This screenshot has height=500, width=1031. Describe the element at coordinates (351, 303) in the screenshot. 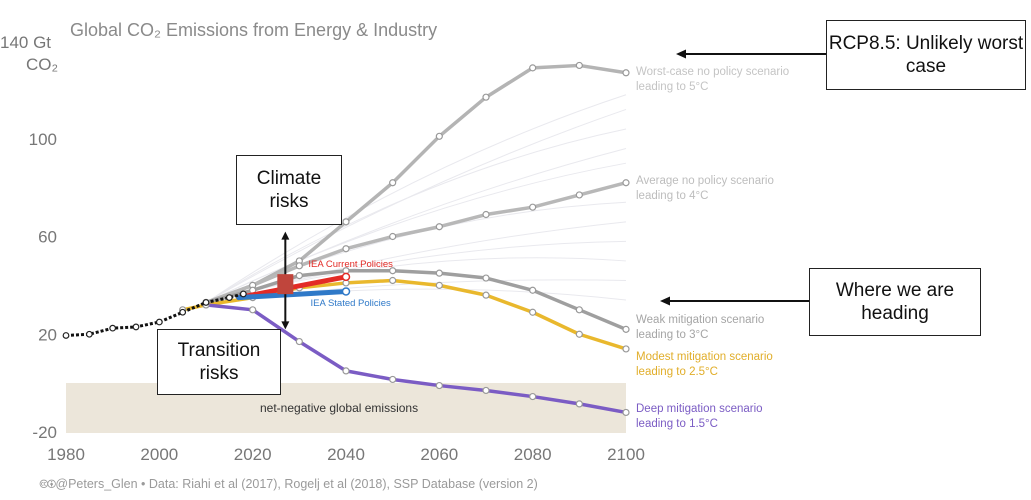

I see `iea-stated-label: IEA Stated Policies` at that location.